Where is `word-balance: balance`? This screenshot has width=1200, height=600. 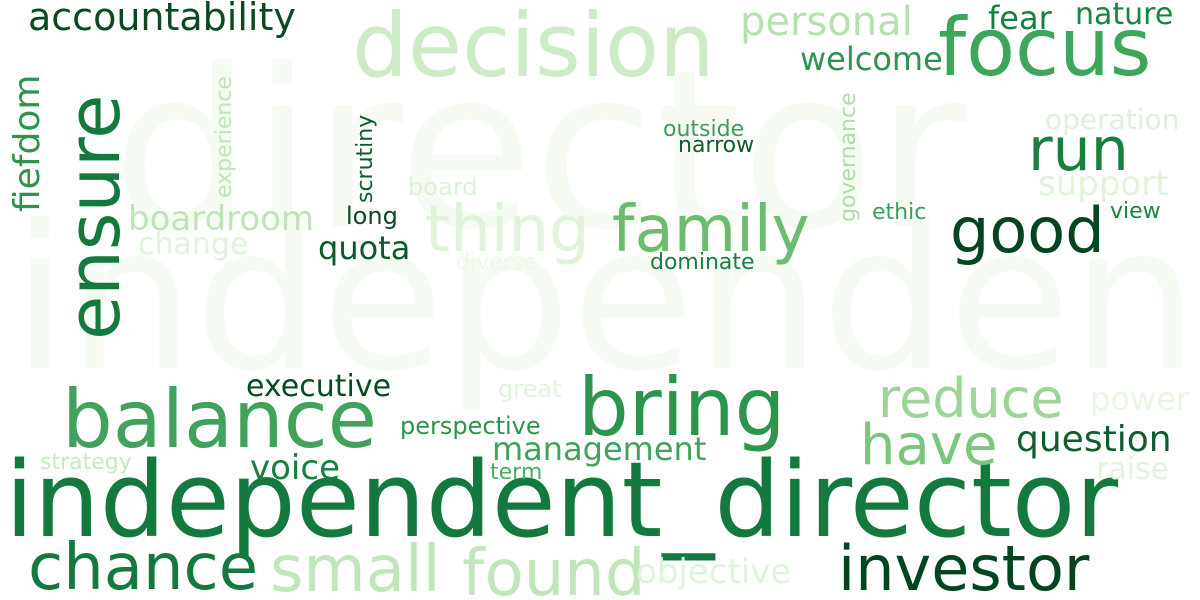
word-balance: balance is located at coordinates (219, 419).